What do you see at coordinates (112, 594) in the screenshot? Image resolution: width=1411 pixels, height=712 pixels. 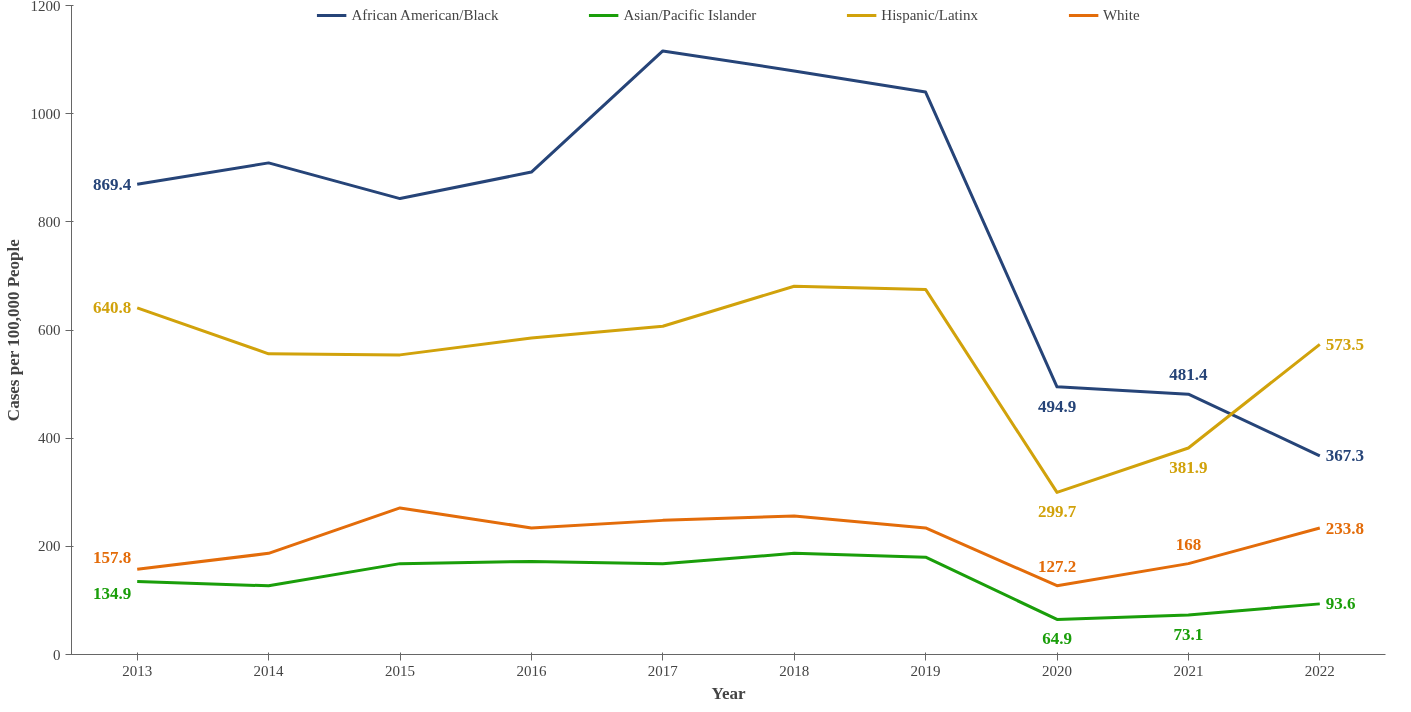 I see `data-label: 134.9` at bounding box center [112, 594].